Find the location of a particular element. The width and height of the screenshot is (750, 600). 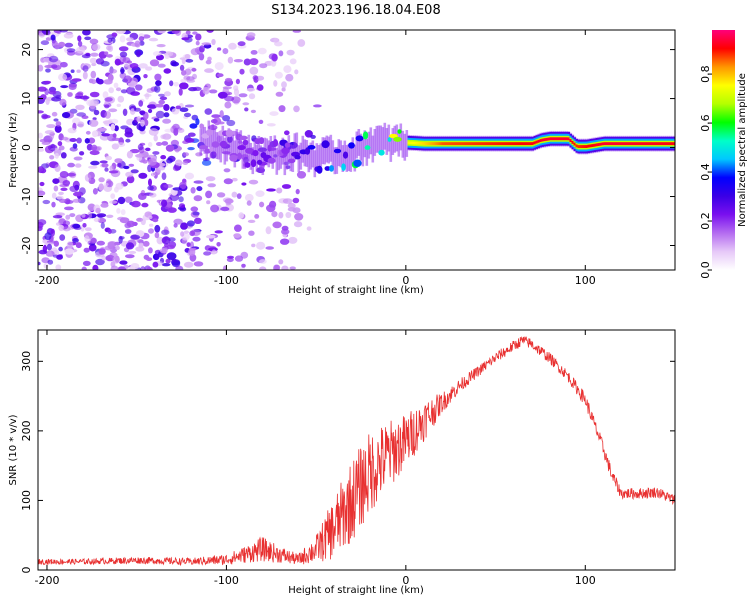

colorbar-tick-label: 0.8 is located at coordinates (705, 74).